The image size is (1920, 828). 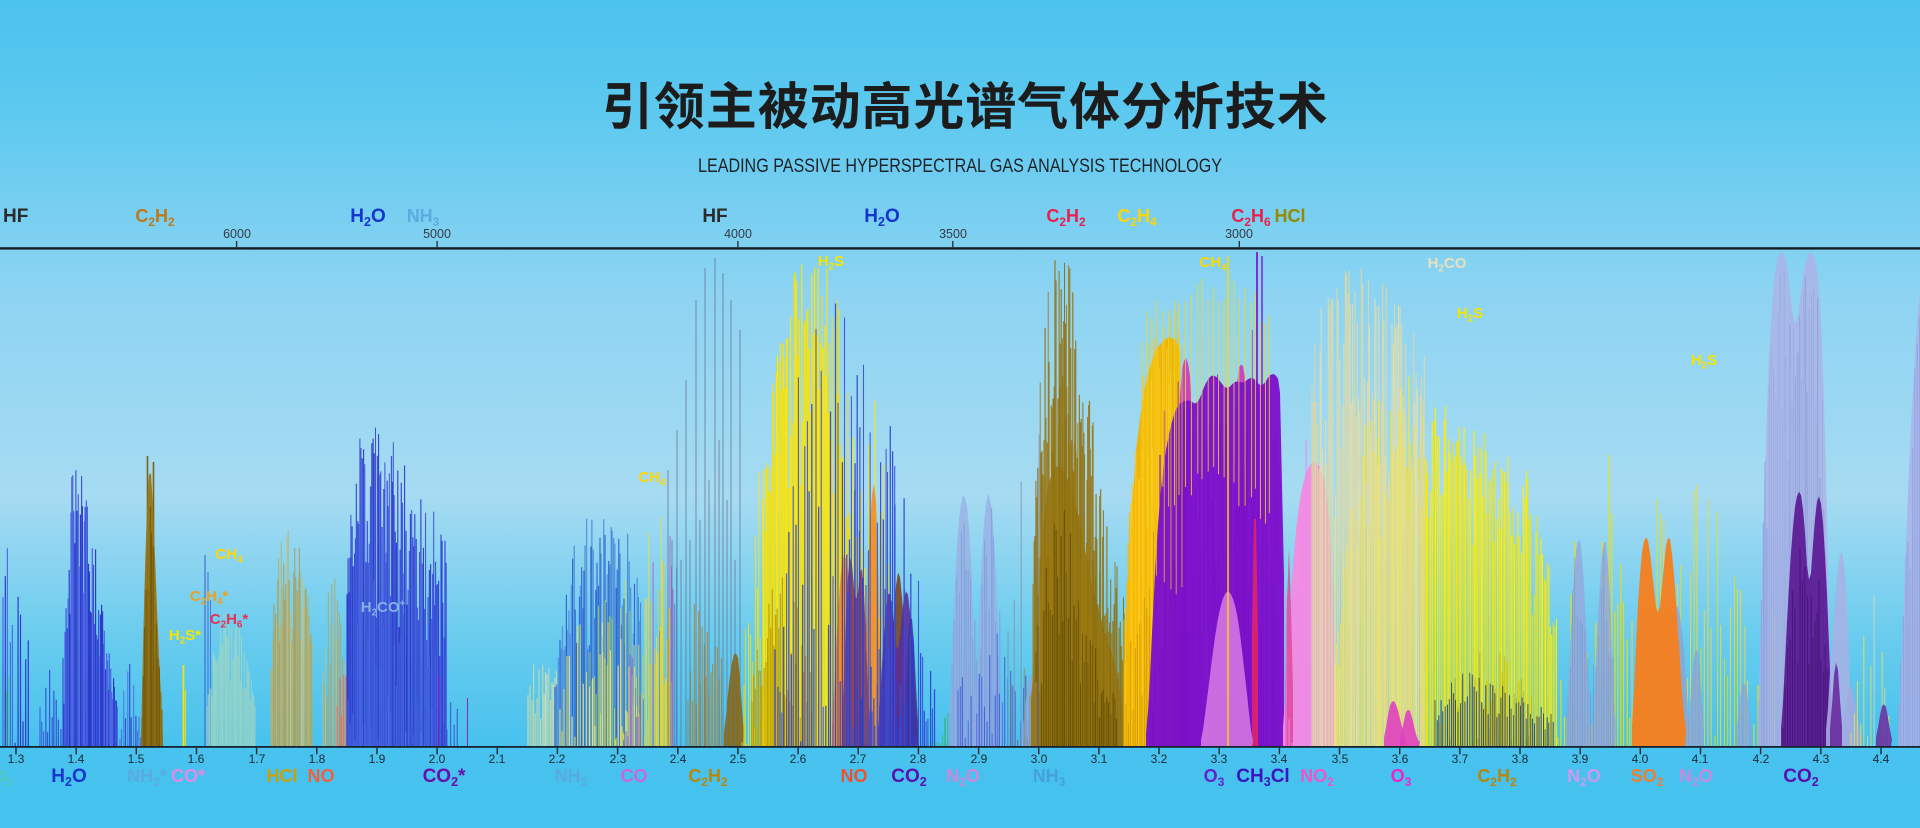 What do you see at coordinates (185, 636) in the screenshot?
I see `svg-text: H2S*` at bounding box center [185, 636].